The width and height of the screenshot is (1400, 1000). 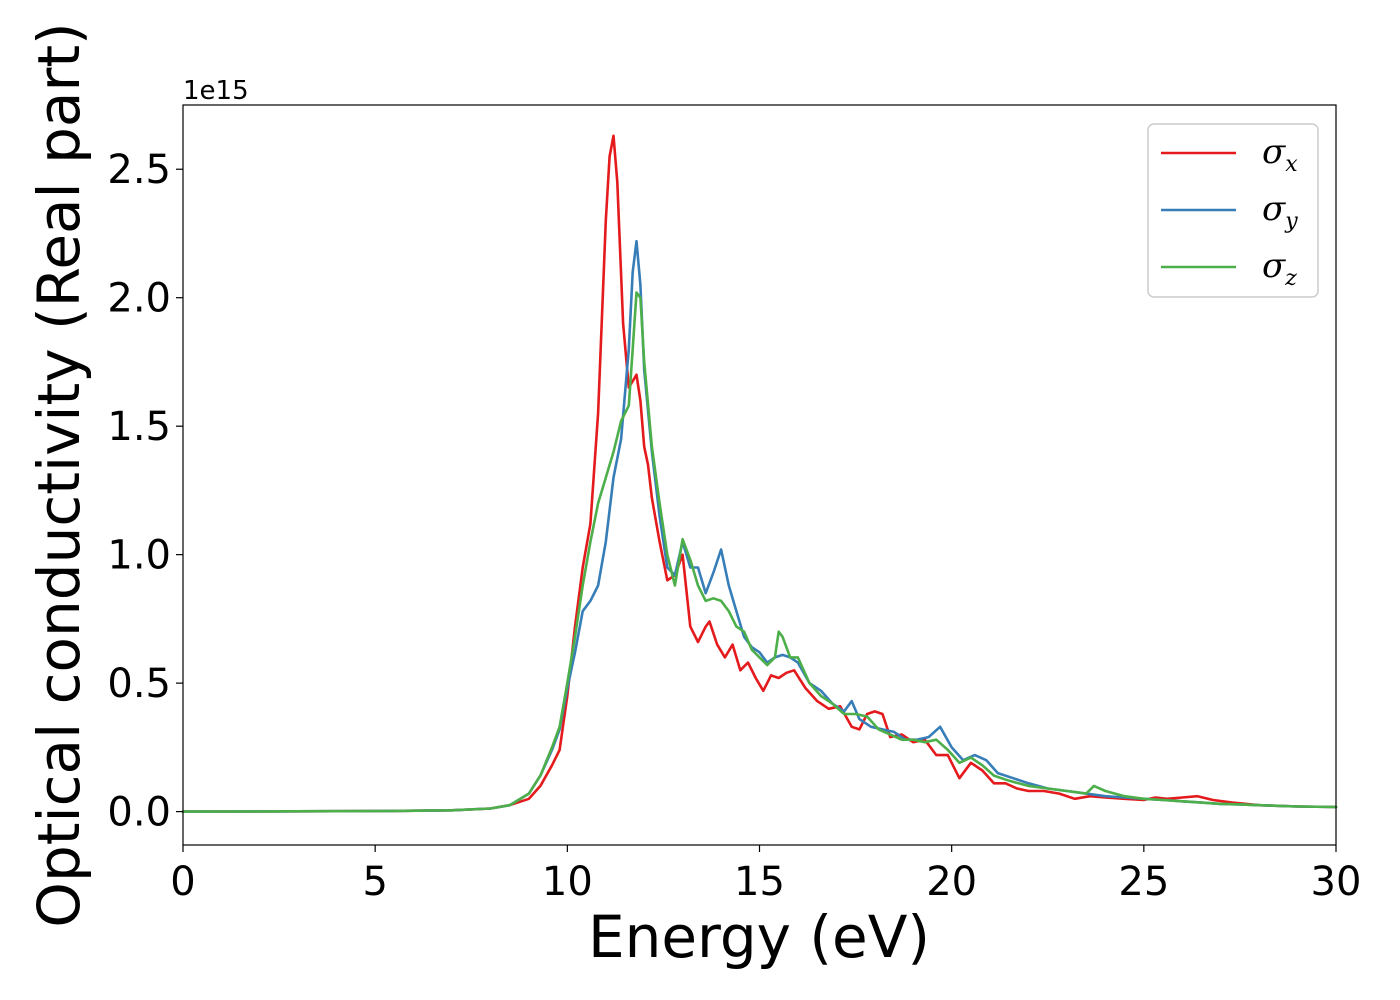 I want to click on x-axis-title: Energy (eV), so click(x=759, y=937).